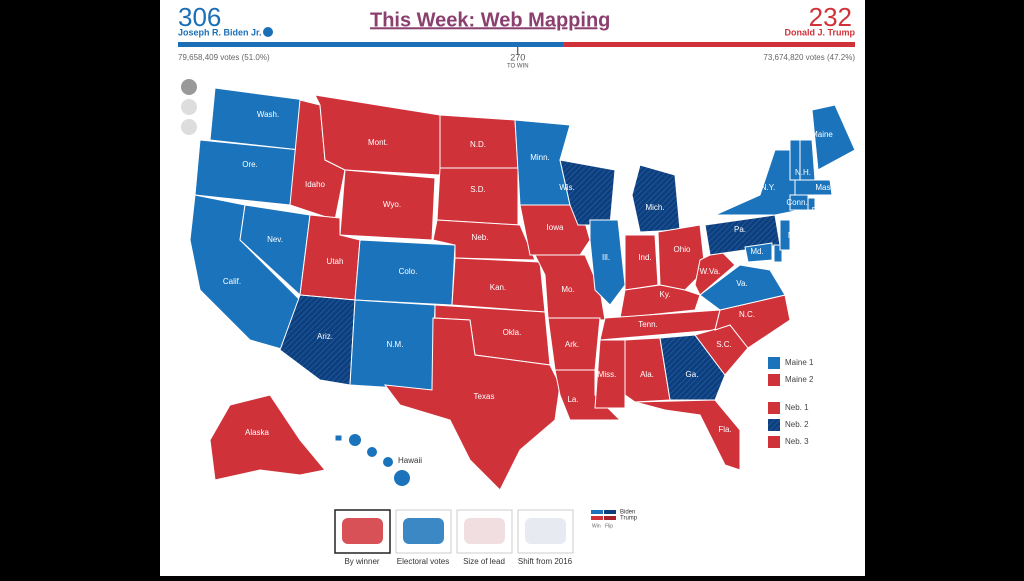  I want to click on district-label: Neb. 1, so click(797, 407).